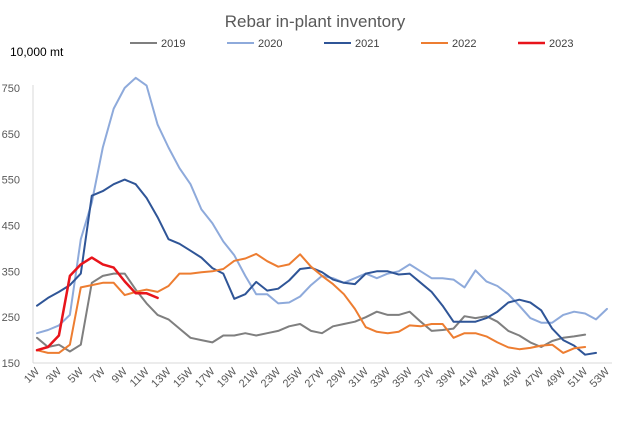  Describe the element at coordinates (76, 375) in the screenshot. I see `x-tick-label: 5W` at that location.